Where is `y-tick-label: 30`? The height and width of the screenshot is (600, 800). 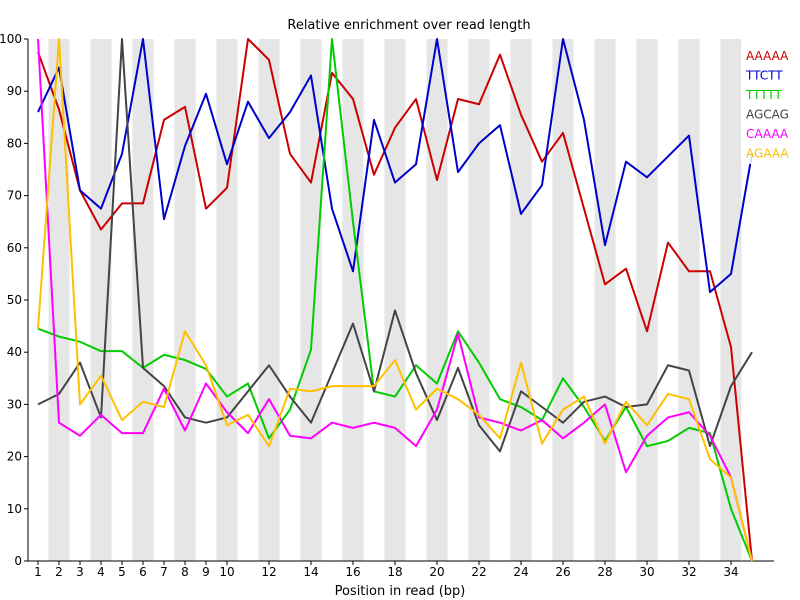
y-tick-label: 30 is located at coordinates (14, 404).